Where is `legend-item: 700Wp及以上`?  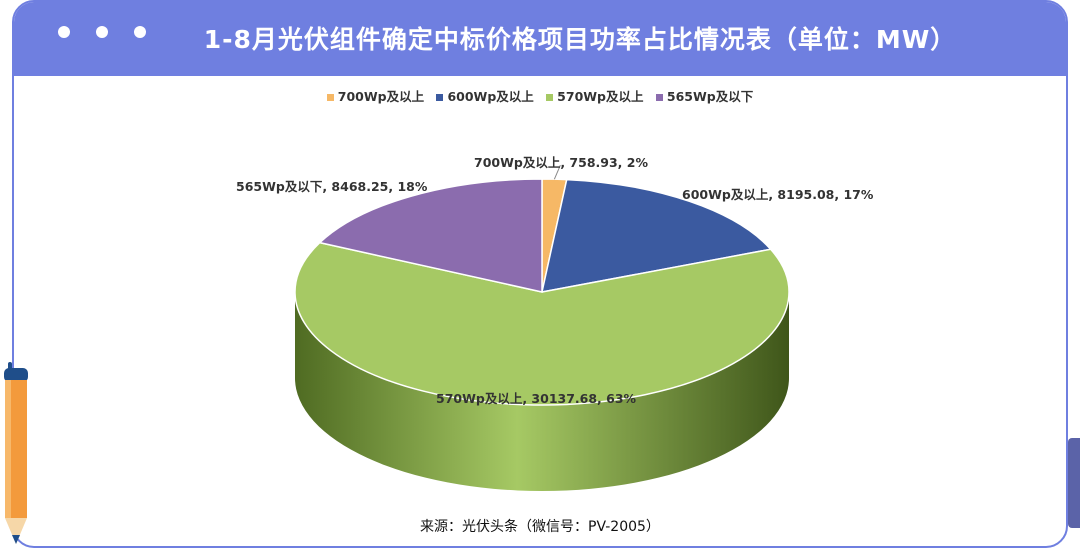 legend-item: 700Wp及以上 is located at coordinates (375, 95).